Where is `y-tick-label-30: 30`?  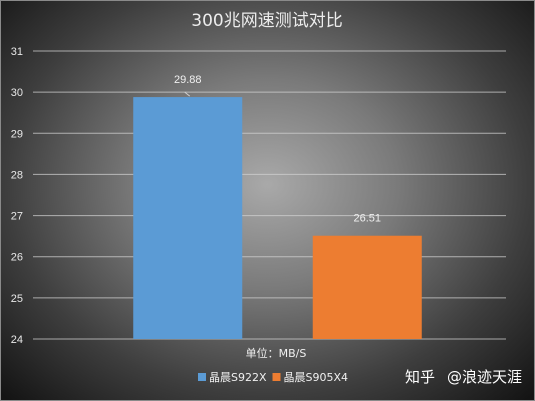
y-tick-label-30: 30 is located at coordinates (17, 93).